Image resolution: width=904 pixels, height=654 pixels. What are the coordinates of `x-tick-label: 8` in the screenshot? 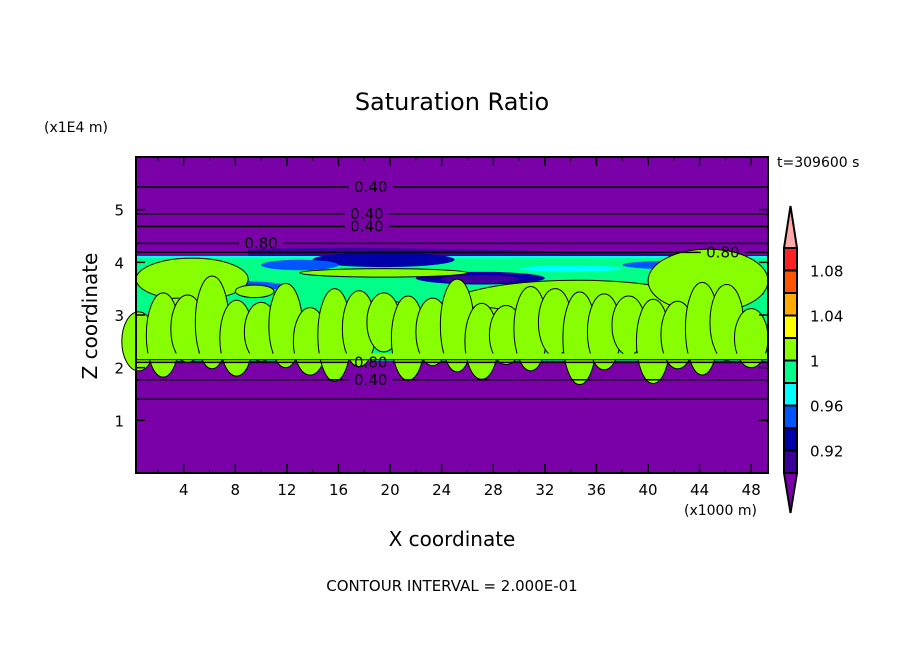 It's located at (236, 490).